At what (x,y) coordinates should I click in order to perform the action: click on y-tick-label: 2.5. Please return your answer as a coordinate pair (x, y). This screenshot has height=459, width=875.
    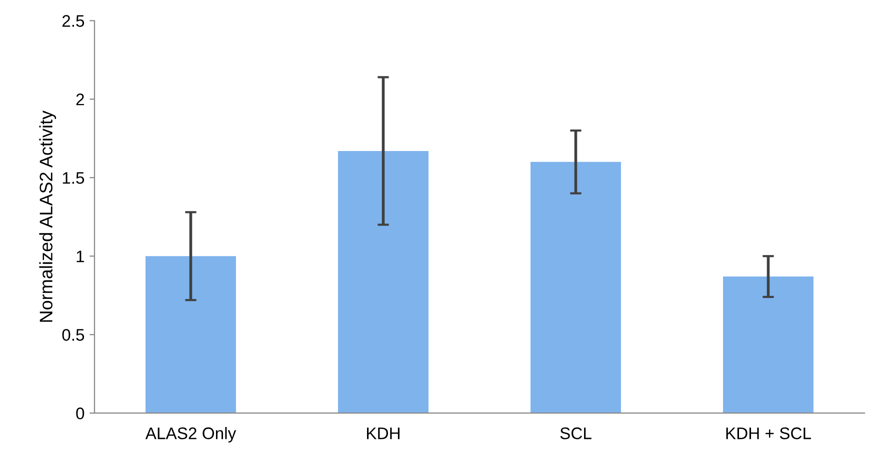
    Looking at the image, I should click on (73, 21).